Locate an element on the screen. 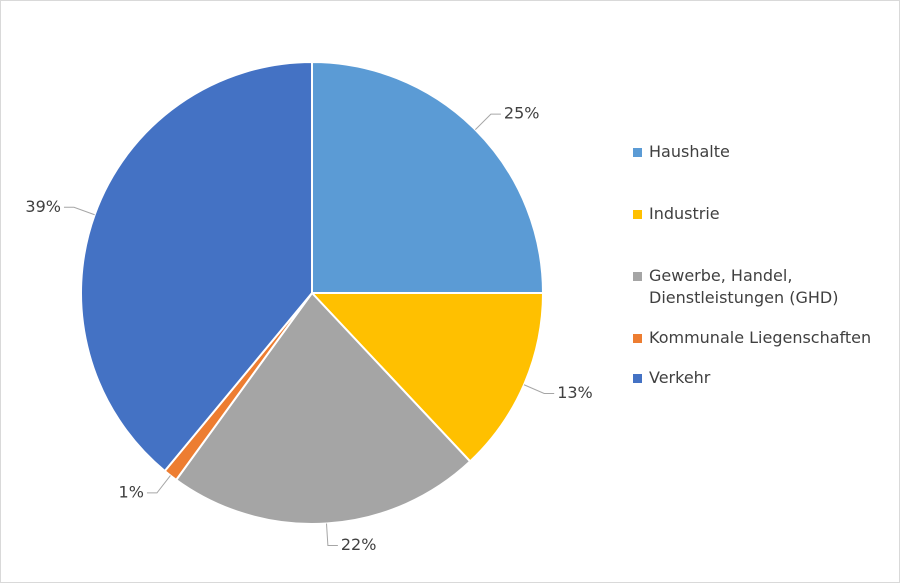  legend-item: Gewerbe, Handel, Dienstleistungen (GHD) is located at coordinates (763, 287).